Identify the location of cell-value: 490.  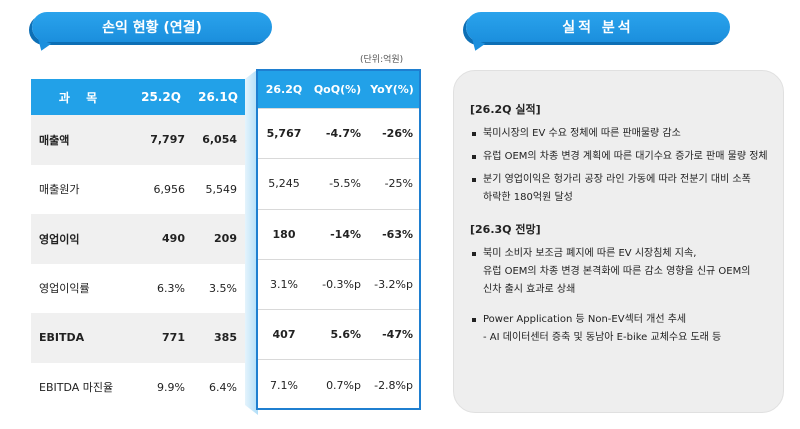
(173, 239).